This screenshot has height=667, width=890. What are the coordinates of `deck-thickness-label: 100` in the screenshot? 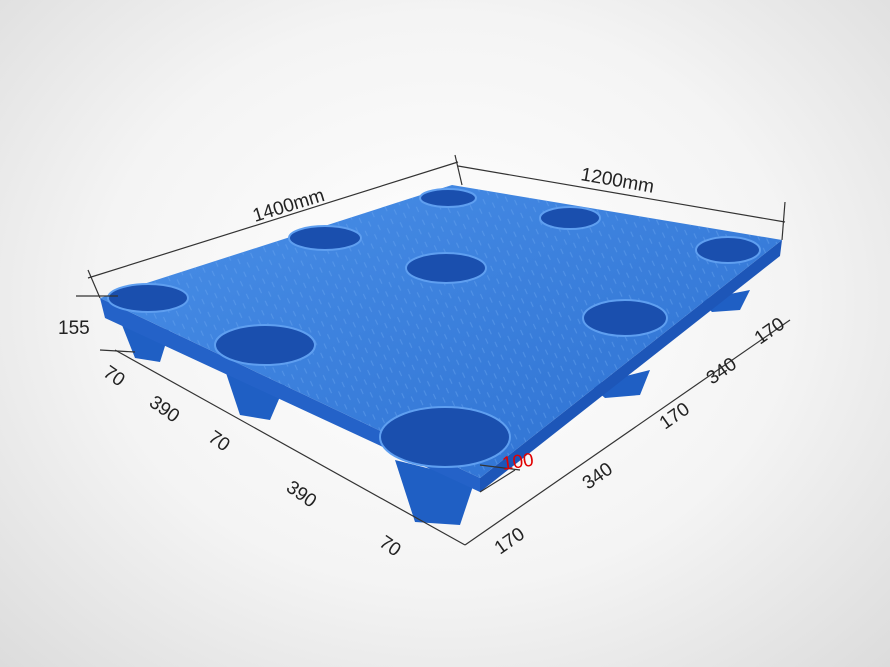 It's located at (518, 462).